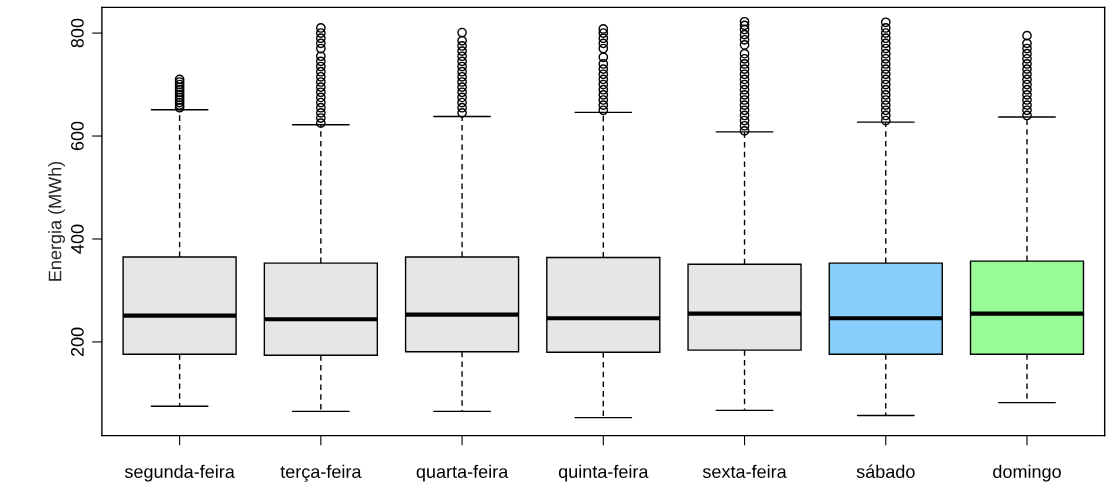  What do you see at coordinates (321, 473) in the screenshot?
I see `x-tick-label: terça-feira` at bounding box center [321, 473].